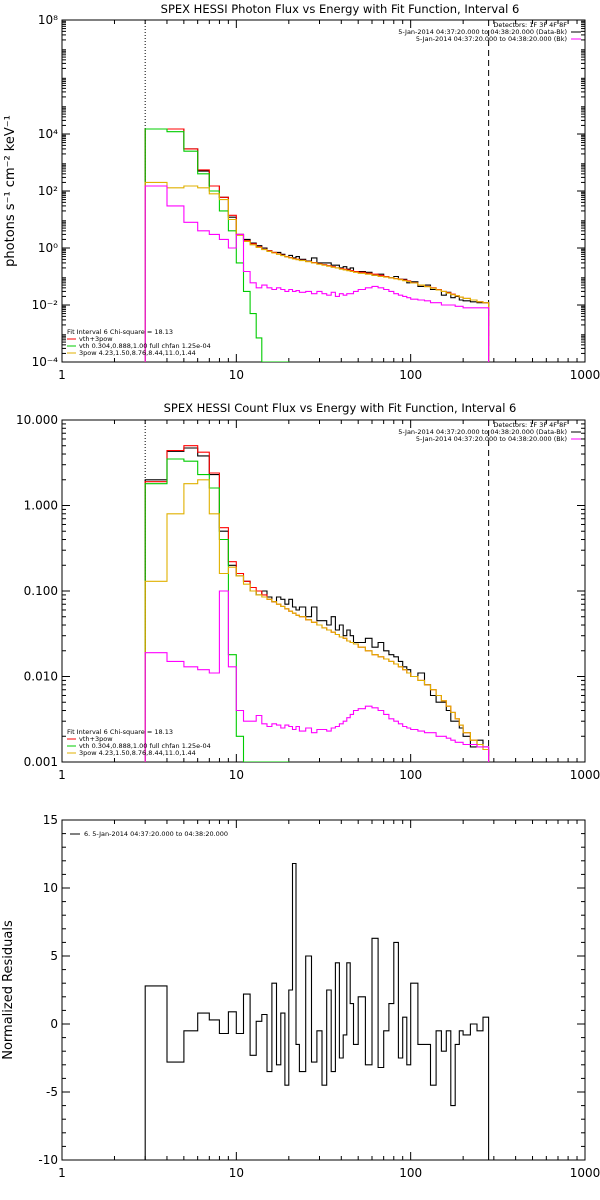 Image resolution: width=600 pixels, height=1200 pixels. Describe the element at coordinates (48, 134) in the screenshot. I see `y-tick-label: 10⁴` at that location.